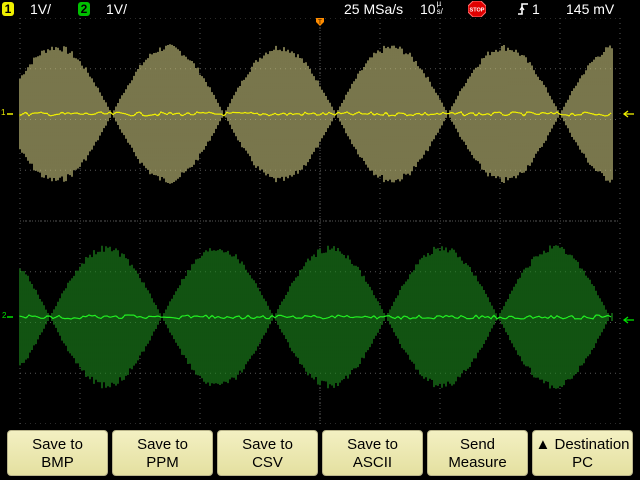 This screenshot has width=640, height=480. I want to click on timebase-unit: µ s/, so click(439, 8).